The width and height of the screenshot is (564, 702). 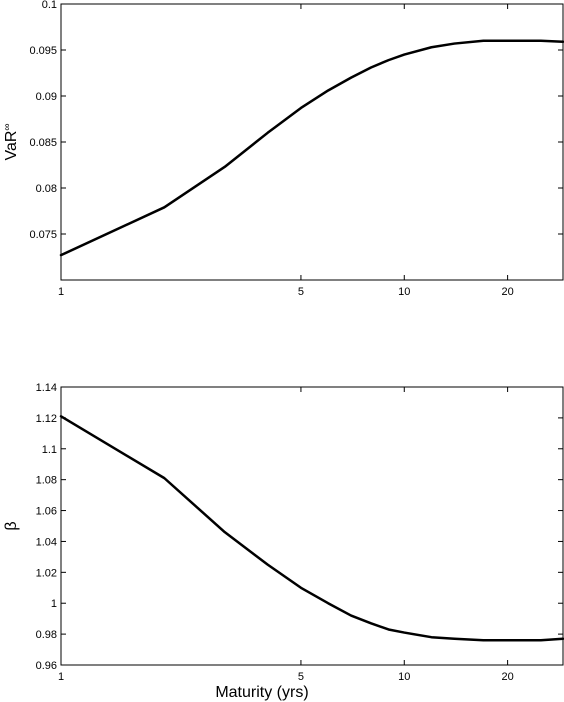 I want to click on y-tick-label: 0.075, so click(x=43, y=235).